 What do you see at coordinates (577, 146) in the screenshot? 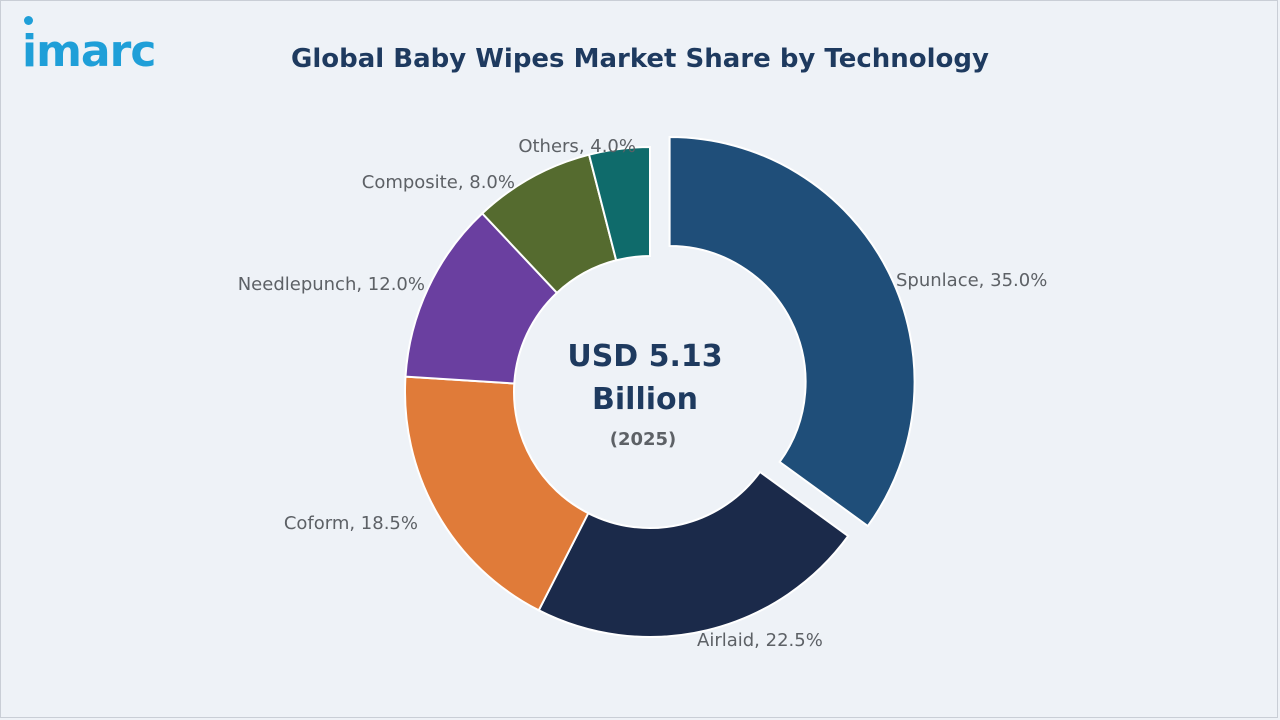
I see `label-others: Others, 4.0%` at bounding box center [577, 146].